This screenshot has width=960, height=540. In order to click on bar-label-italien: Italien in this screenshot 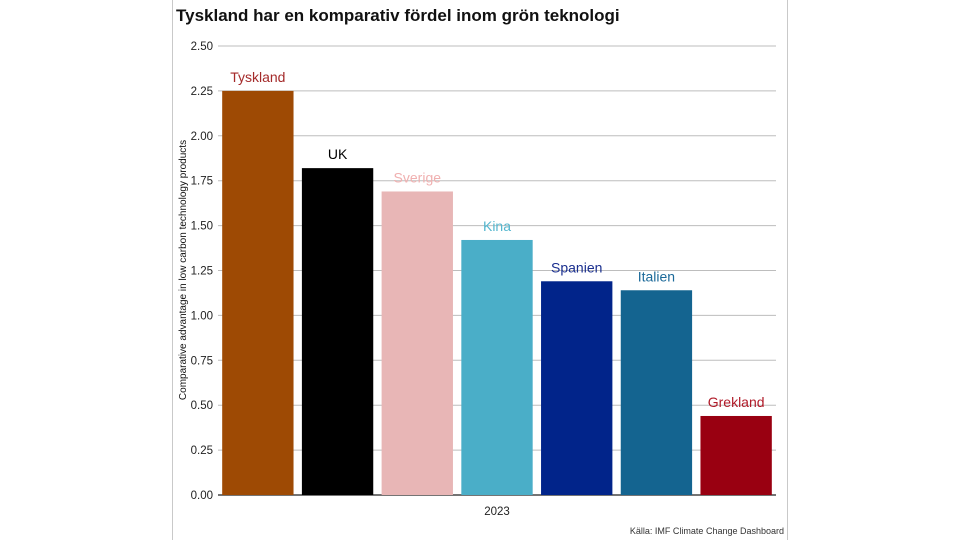, I will do `click(656, 276)`.